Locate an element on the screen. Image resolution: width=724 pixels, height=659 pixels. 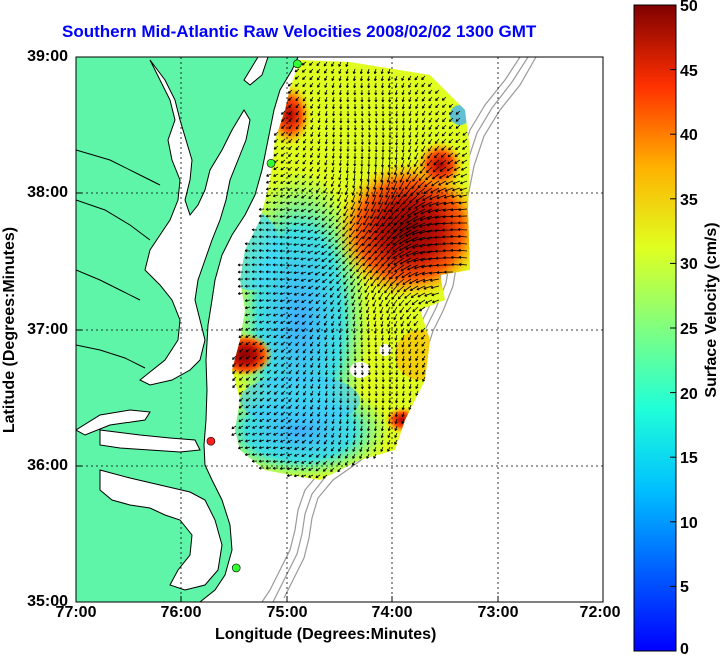
colorbar-tick-label: 5 is located at coordinates (684, 588).